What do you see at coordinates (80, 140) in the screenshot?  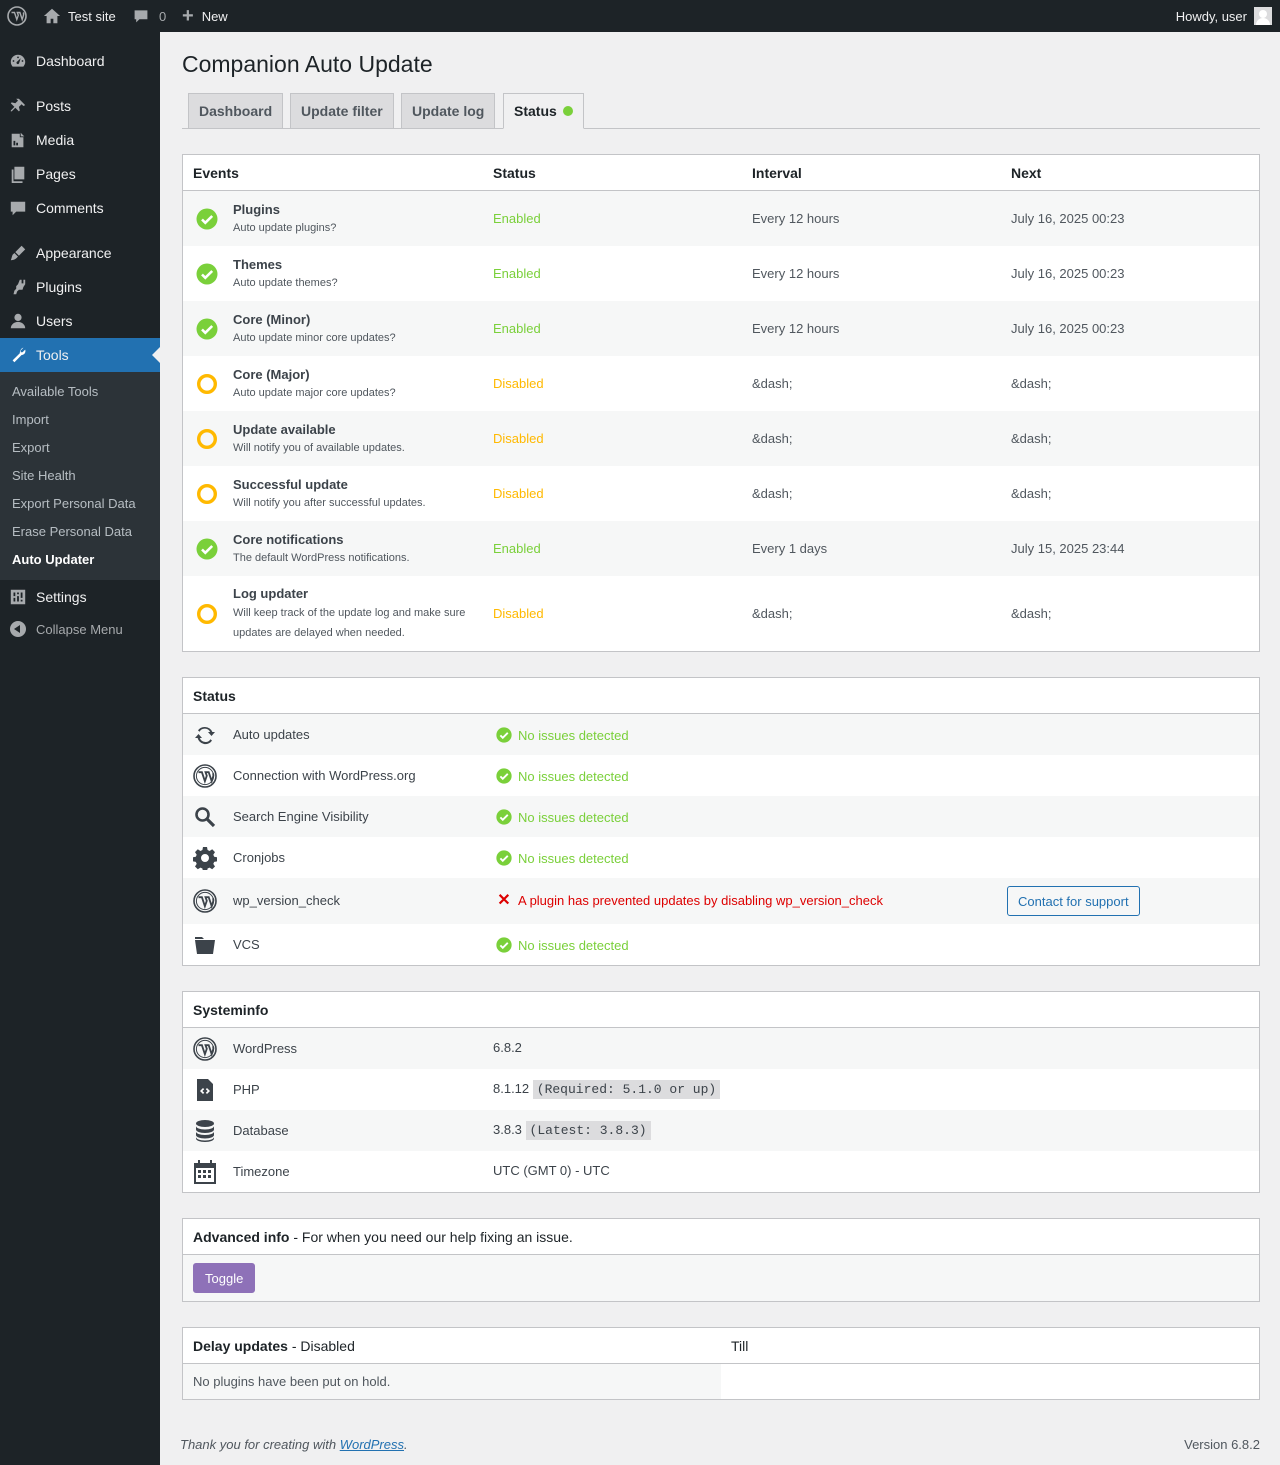 I see `menu-media: Media` at bounding box center [80, 140].